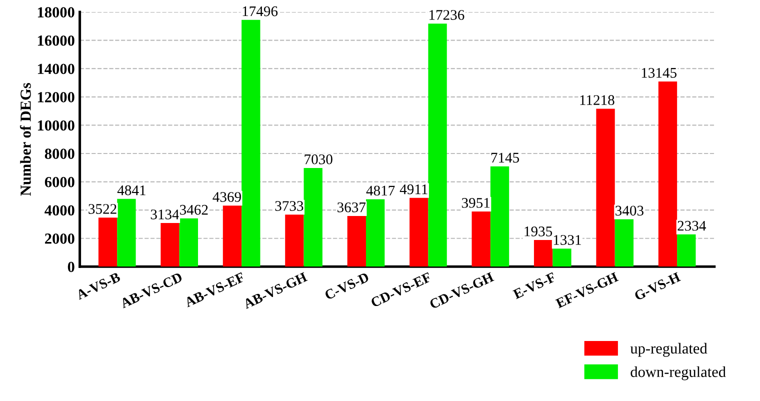 This screenshot has height=401, width=760. What do you see at coordinates (567, 240) in the screenshot?
I see `data-label: 1331` at bounding box center [567, 240].